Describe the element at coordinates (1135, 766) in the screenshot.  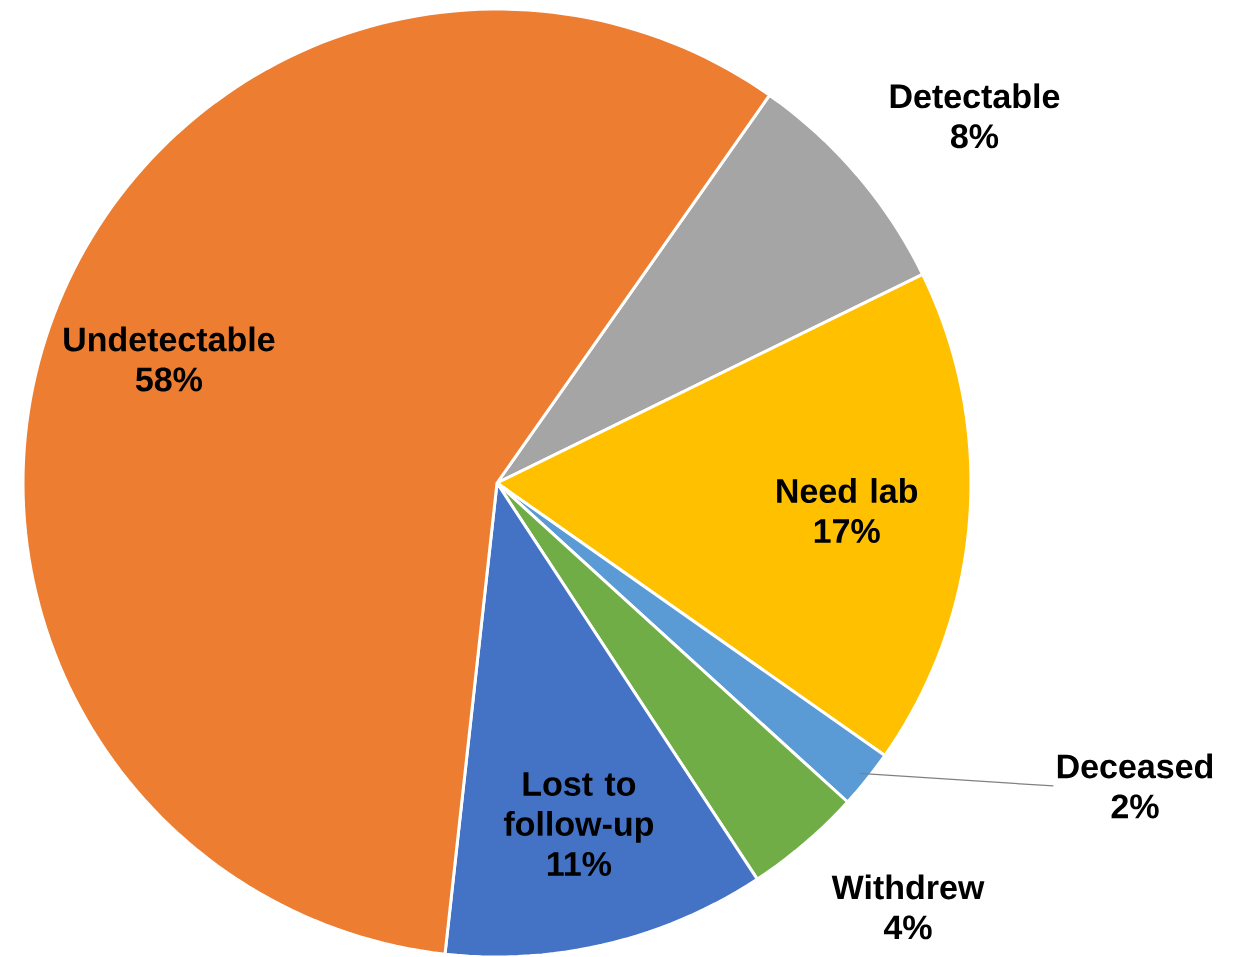
I see `slice-label: Deceased` at that location.